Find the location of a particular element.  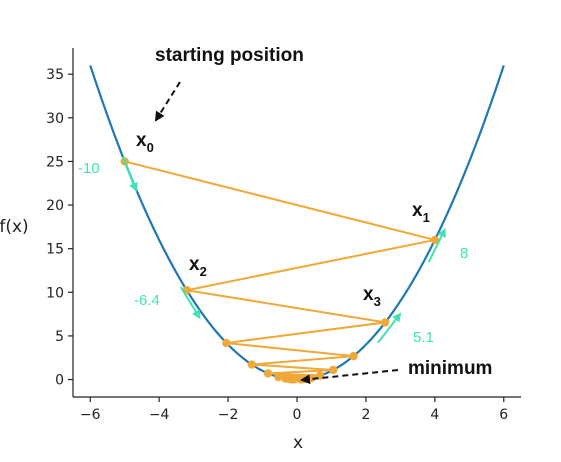

x-tick-label: −2 is located at coordinates (228, 415).